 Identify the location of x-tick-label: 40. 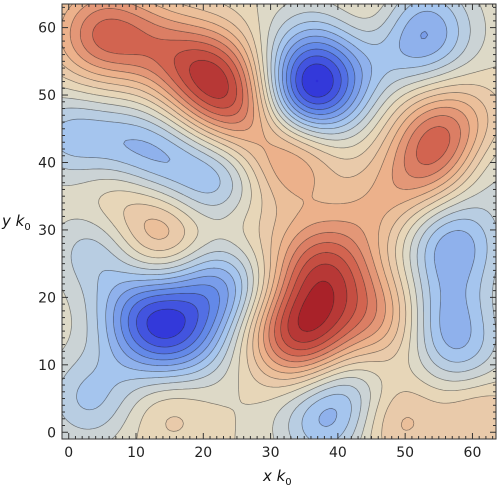
(338, 453).